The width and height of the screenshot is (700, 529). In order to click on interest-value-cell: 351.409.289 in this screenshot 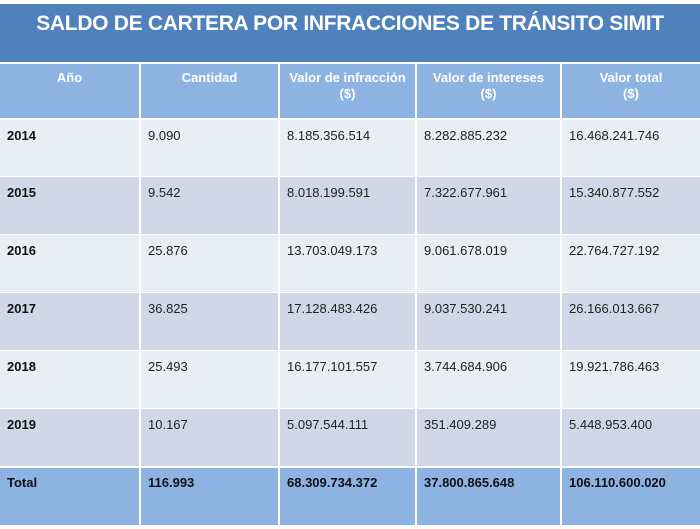, I will do `click(488, 437)`.